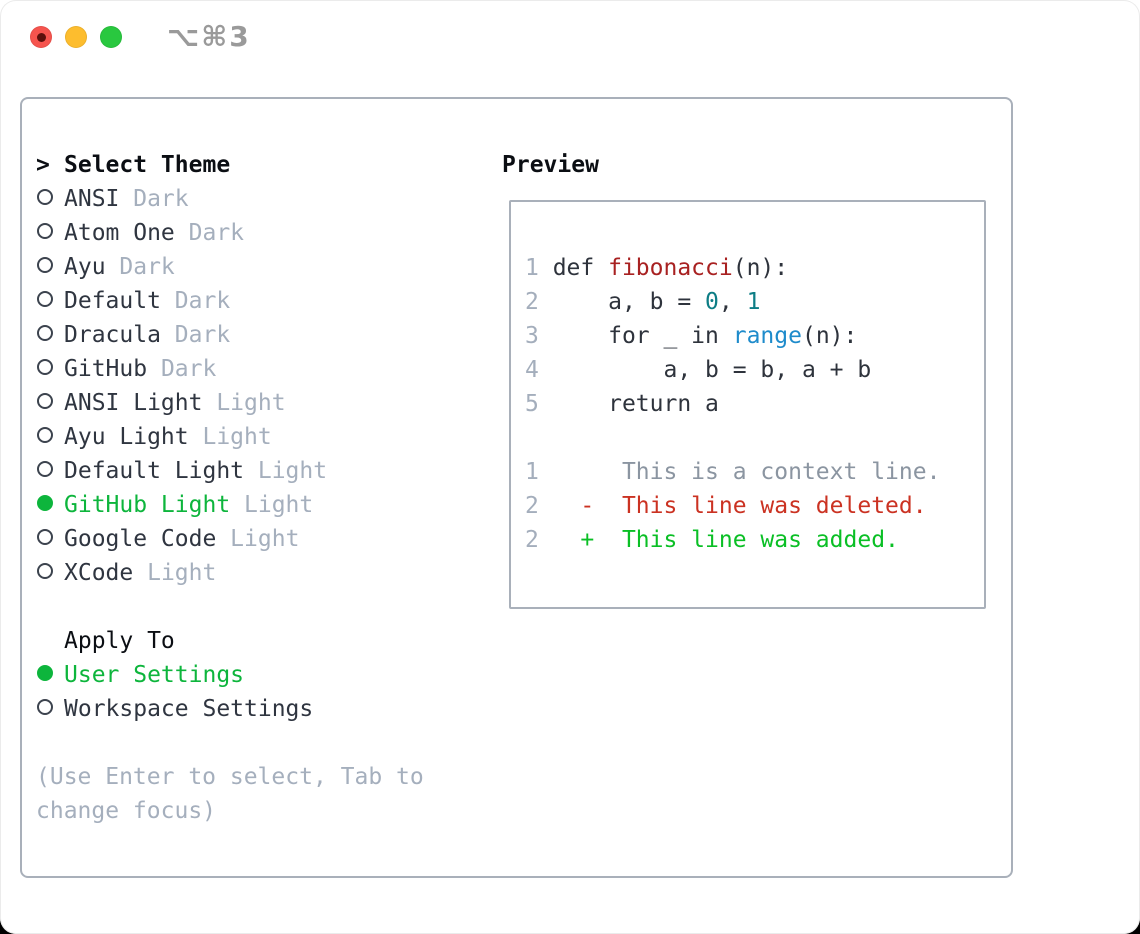 The image size is (1140, 934). I want to click on select-theme-header-label: Select Theme, so click(147, 165).